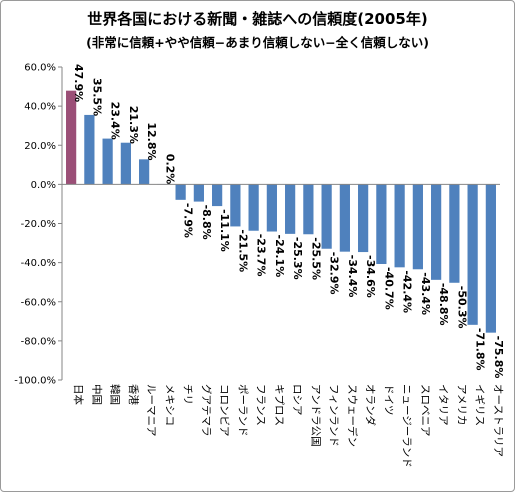 Image resolution: width=515 pixels, height=492 pixels. Describe the element at coordinates (151, 410) in the screenshot. I see `x-tick-label: ルーマニア` at that location.